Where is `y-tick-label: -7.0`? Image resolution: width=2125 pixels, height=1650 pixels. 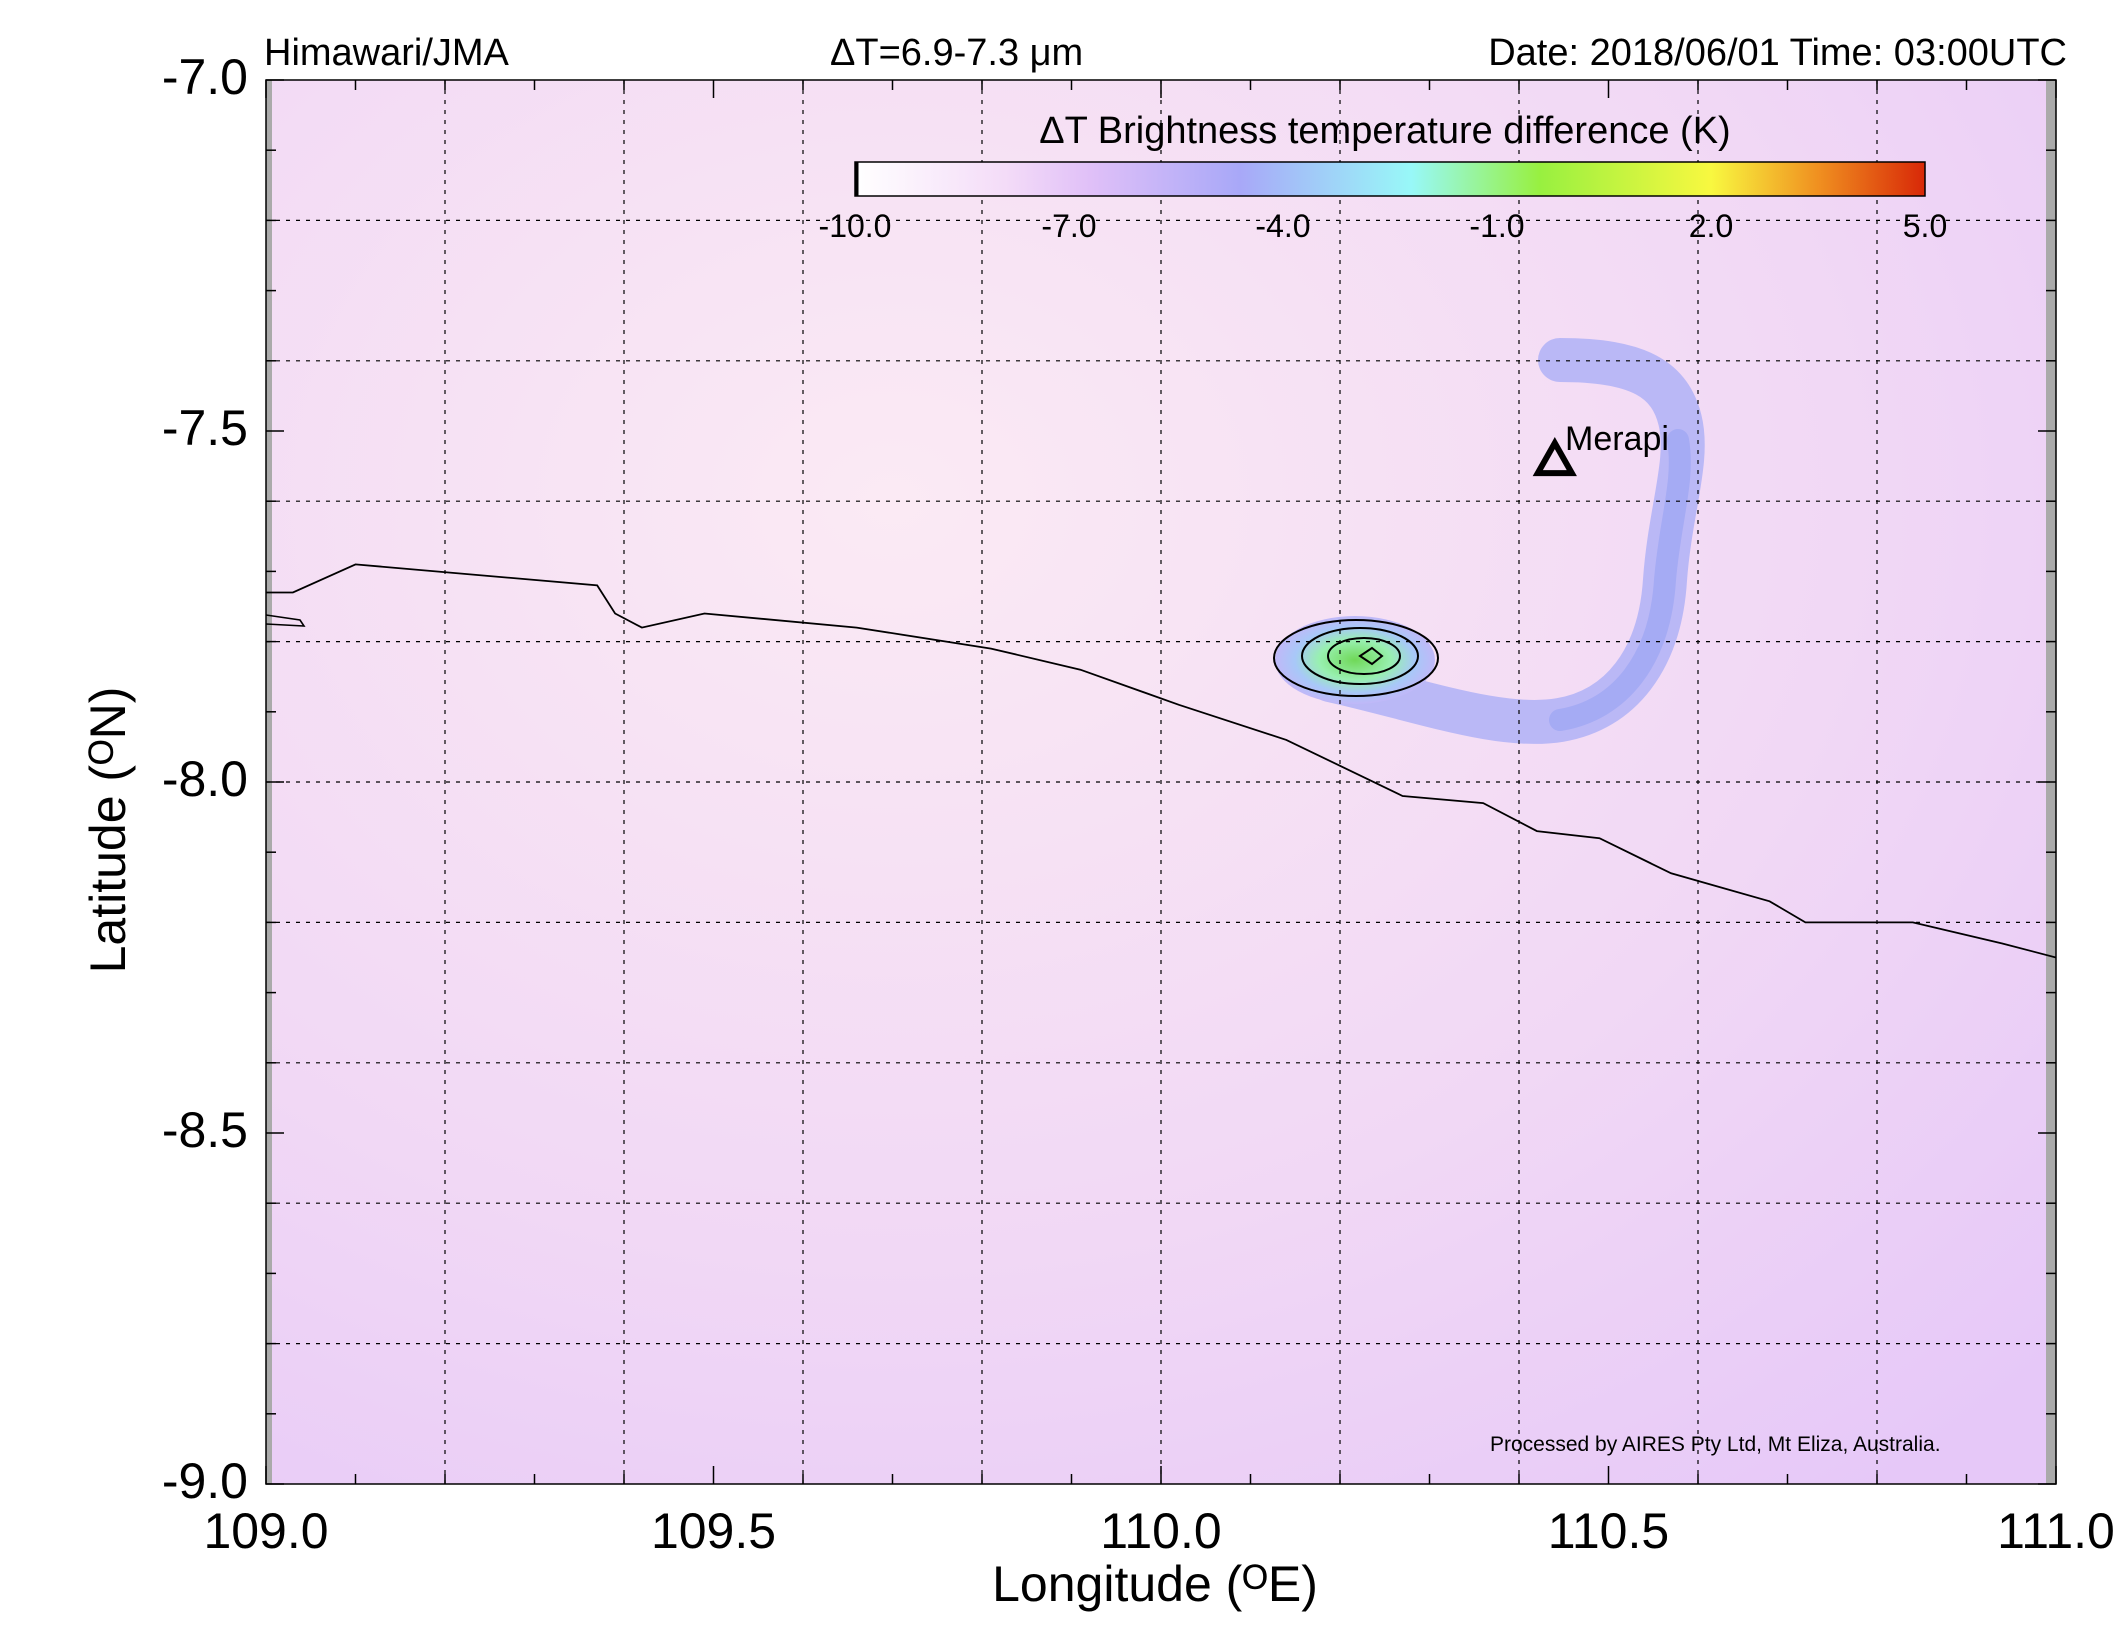
y-tick-label: -7.0 is located at coordinates (204, 77).